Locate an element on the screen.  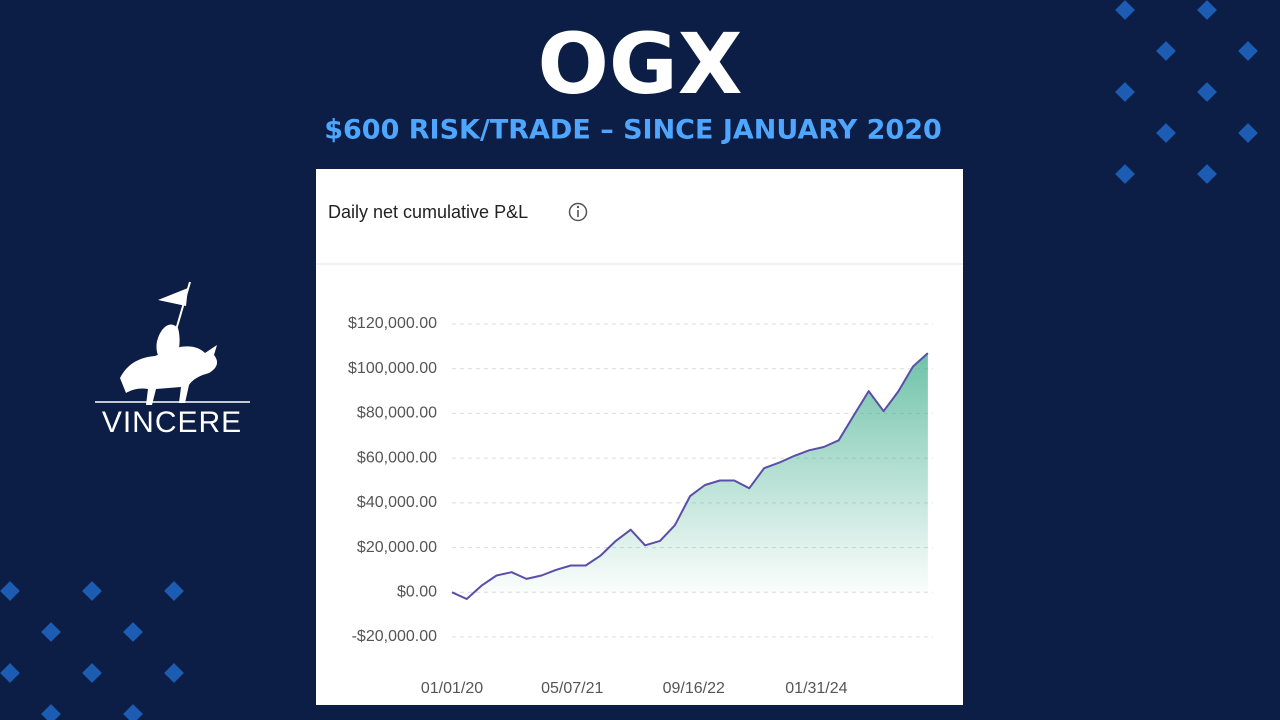
y-tick-label: $0.00 is located at coordinates (417, 592).